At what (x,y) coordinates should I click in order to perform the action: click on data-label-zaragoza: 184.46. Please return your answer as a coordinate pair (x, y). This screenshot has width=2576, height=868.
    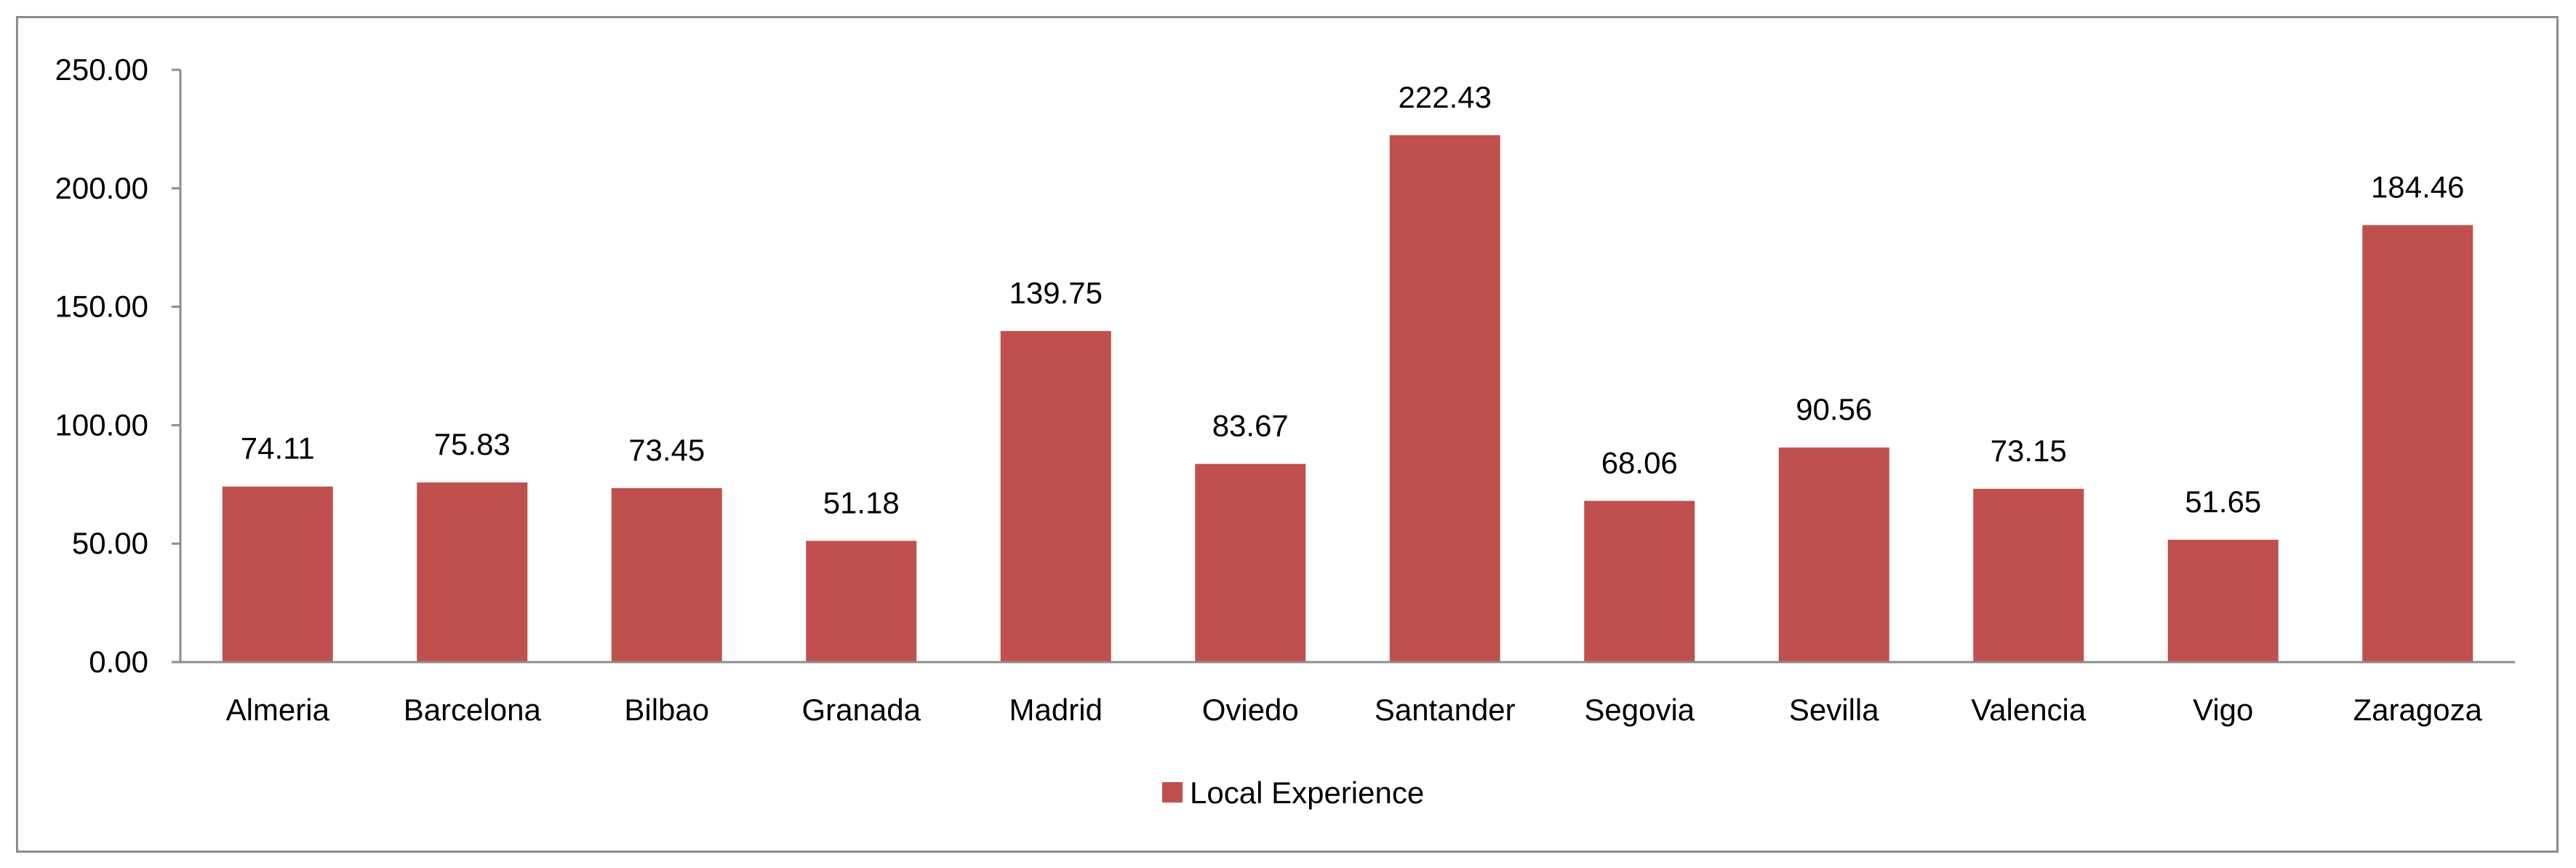
    Looking at the image, I should click on (2417, 187).